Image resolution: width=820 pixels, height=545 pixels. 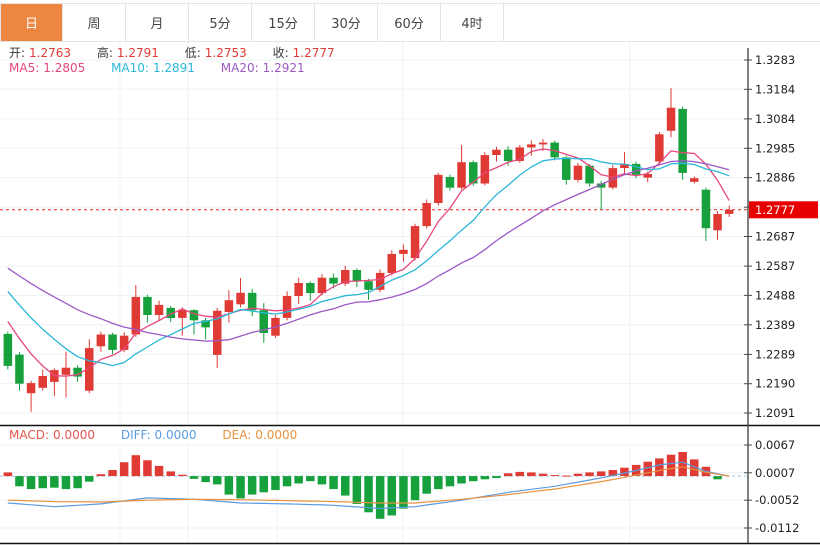 What do you see at coordinates (775, 354) in the screenshot?
I see `svg-text: 1.2289` at bounding box center [775, 354].